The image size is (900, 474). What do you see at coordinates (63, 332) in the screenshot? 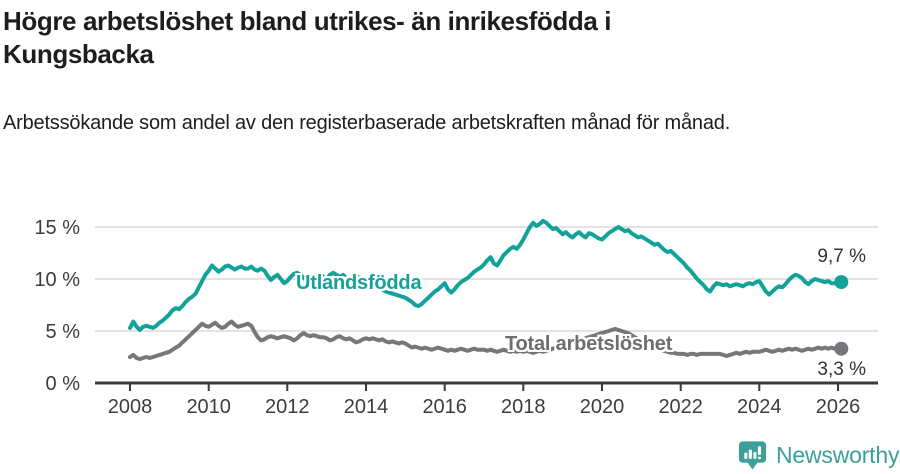
I see `y-tick-5: 5 %` at bounding box center [63, 332].